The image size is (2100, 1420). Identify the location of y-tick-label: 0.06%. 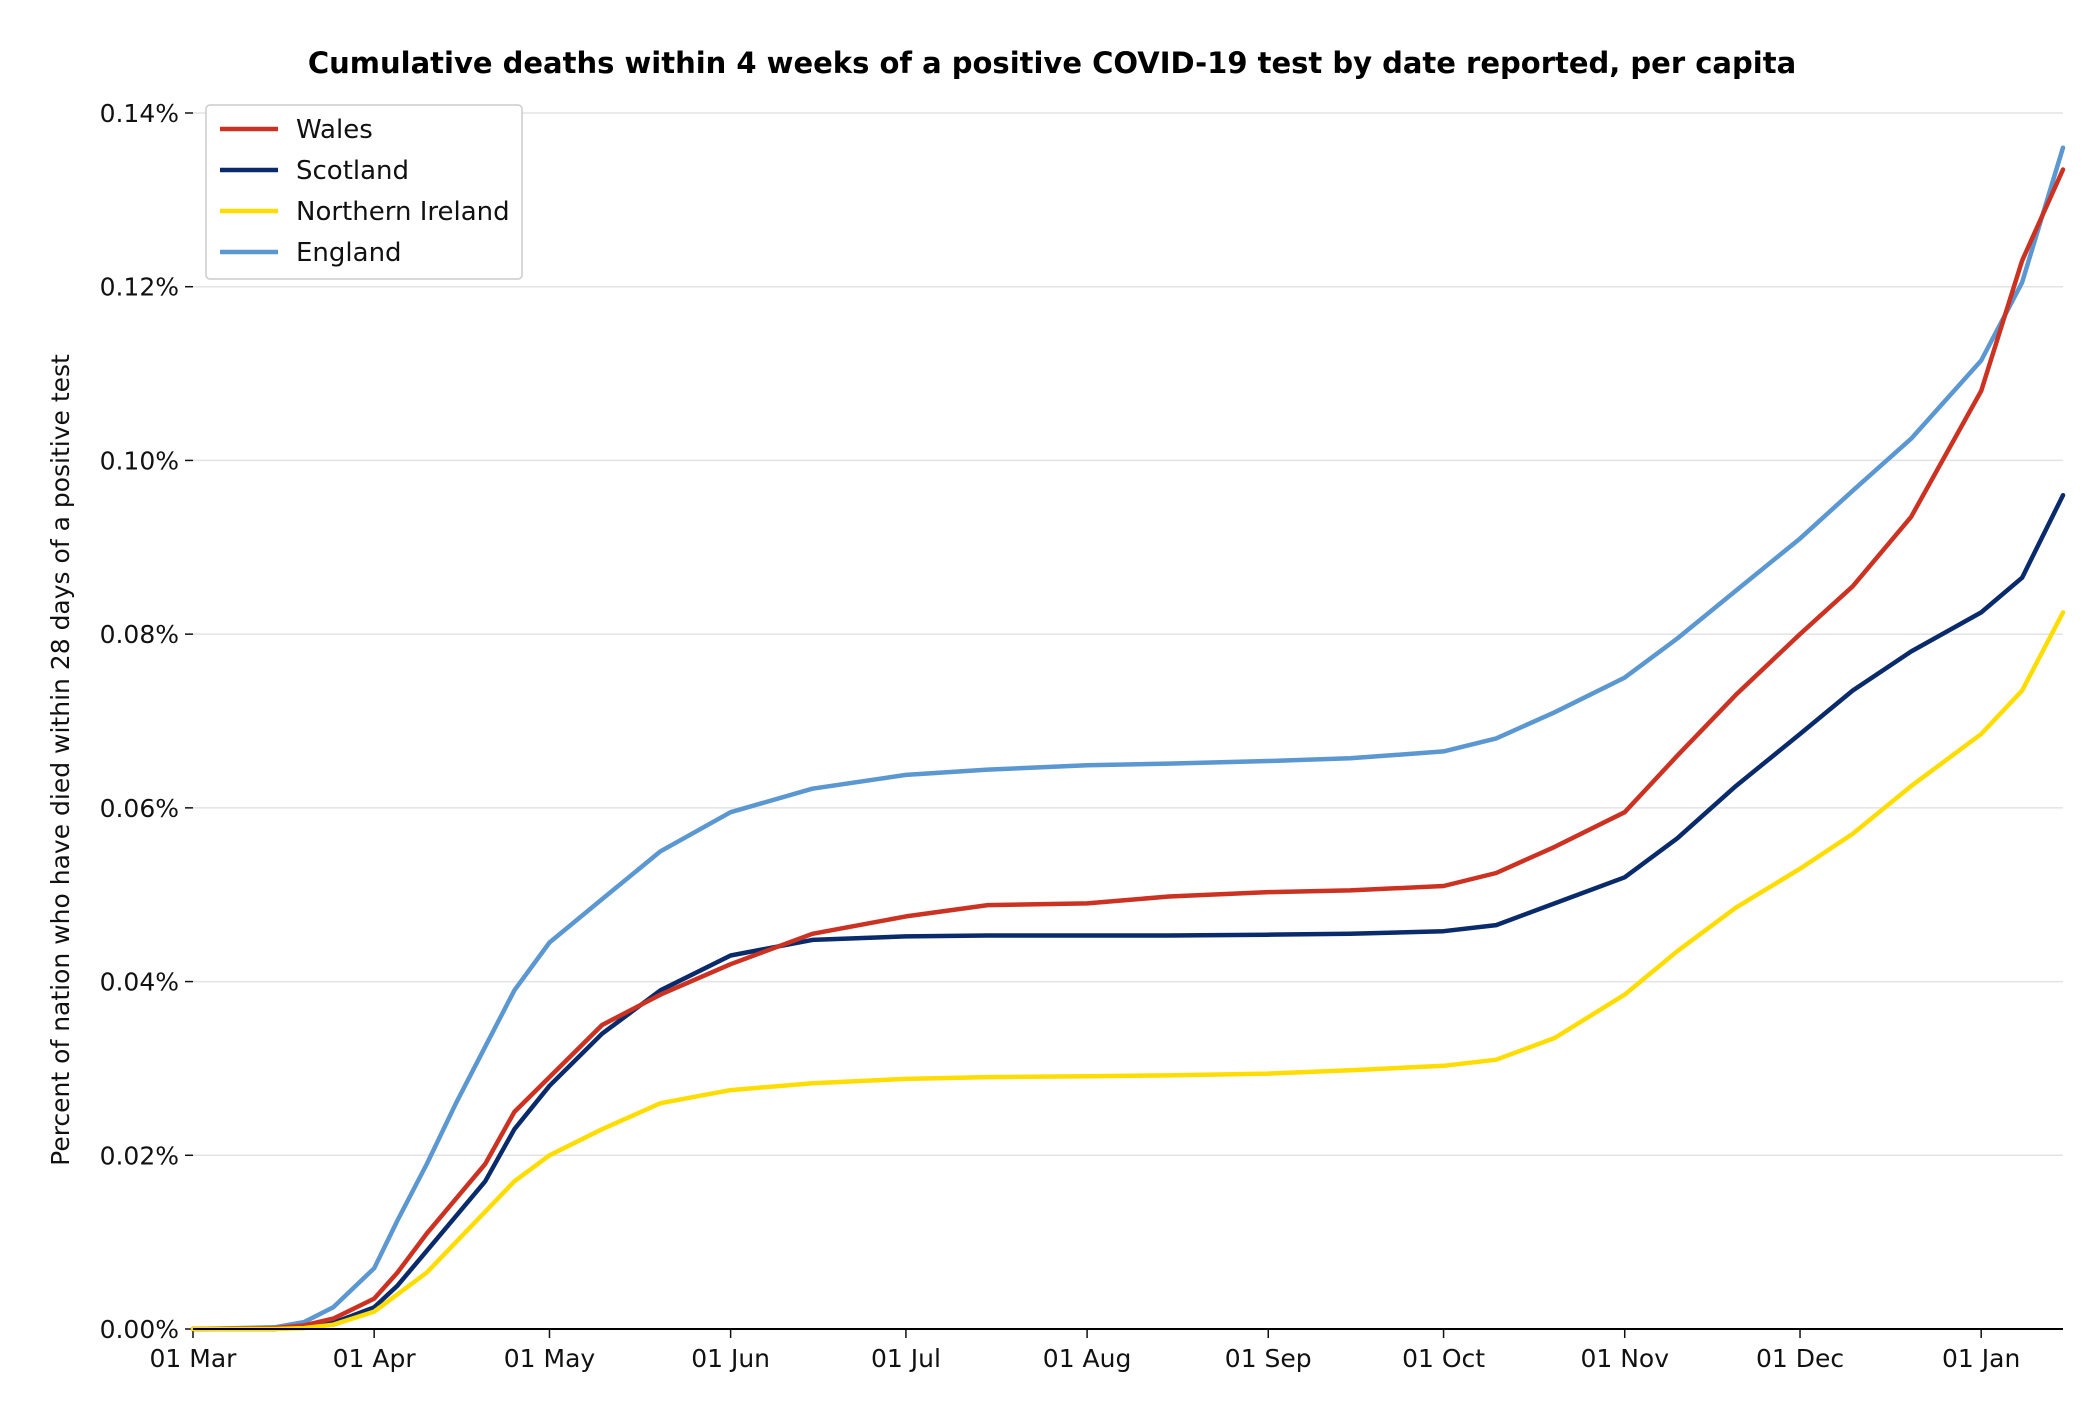
(139, 808).